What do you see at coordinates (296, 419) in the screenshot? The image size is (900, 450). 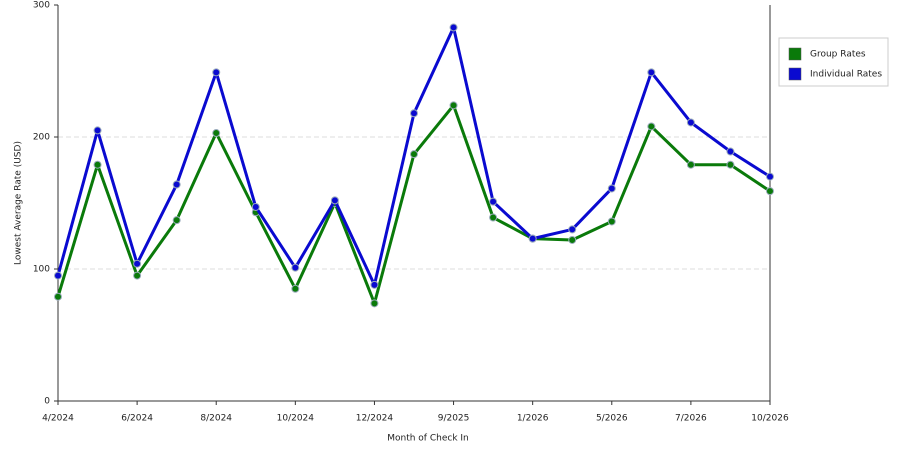 I see `x-tick-label: 10/2024` at bounding box center [296, 419].